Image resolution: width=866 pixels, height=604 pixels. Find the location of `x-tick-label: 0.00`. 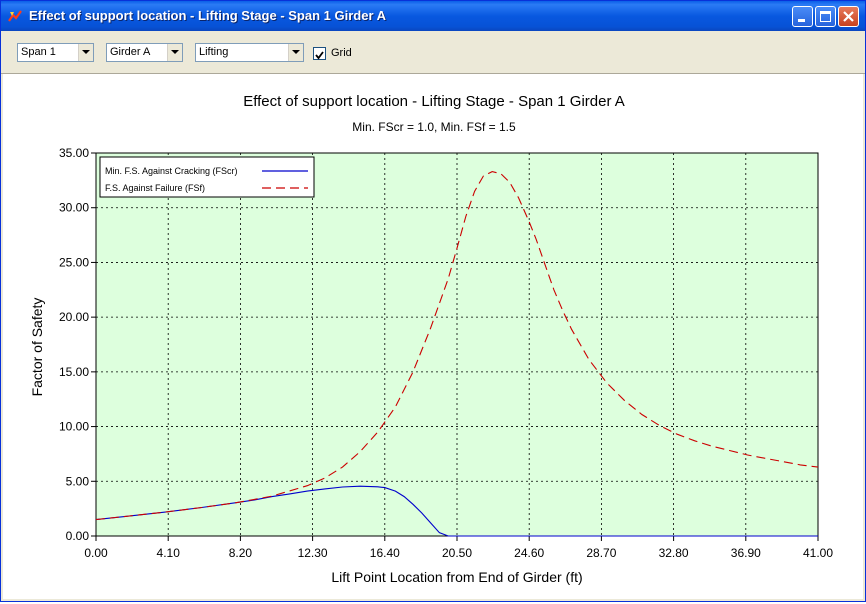

x-tick-label: 0.00 is located at coordinates (96, 553).